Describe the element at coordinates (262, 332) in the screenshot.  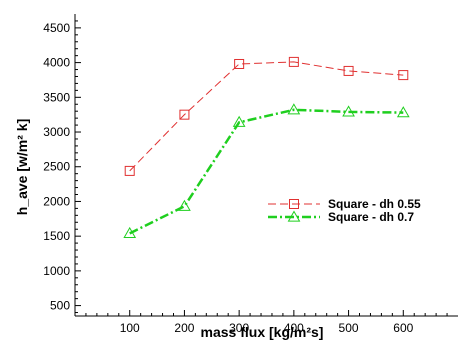
I see `x-axis-label: mass flux [kg/m²s]` at that location.